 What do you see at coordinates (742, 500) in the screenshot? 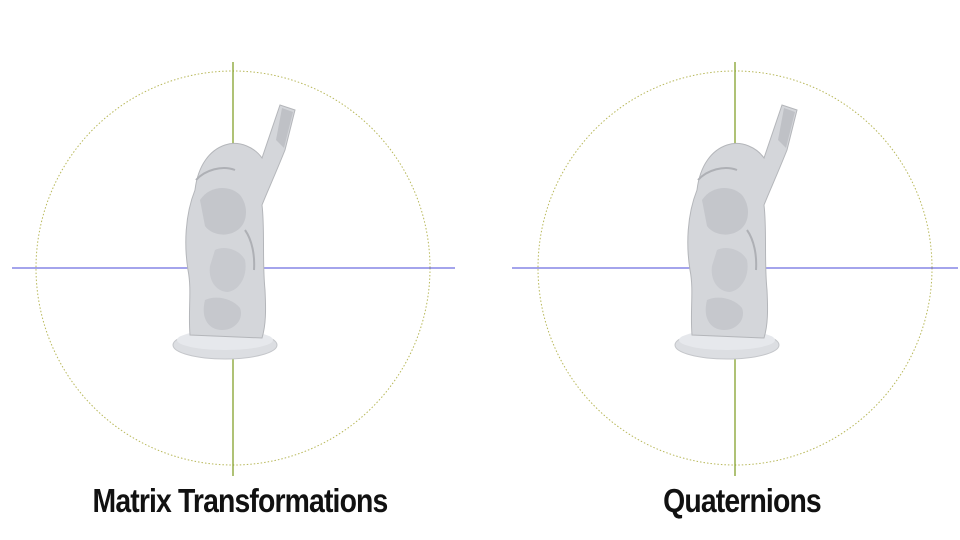
I see `quaternions-label: Quaternions` at bounding box center [742, 500].